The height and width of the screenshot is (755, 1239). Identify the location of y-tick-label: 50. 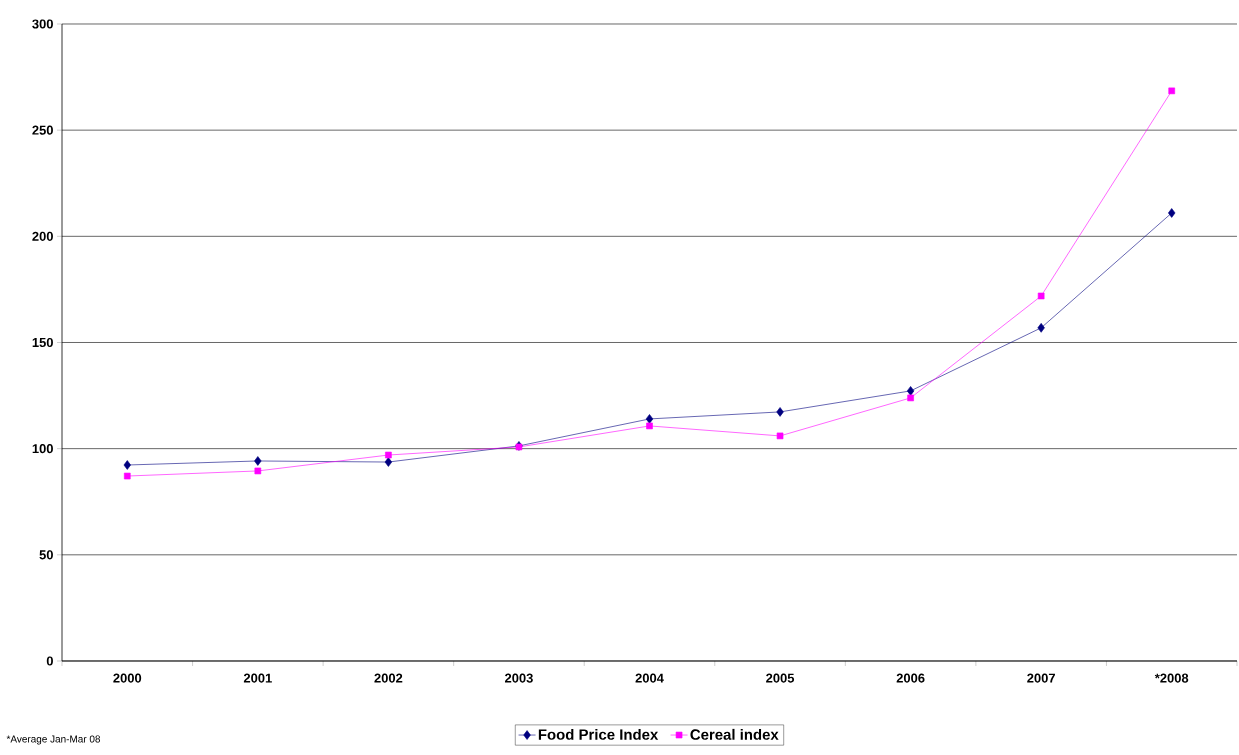
(46, 555).